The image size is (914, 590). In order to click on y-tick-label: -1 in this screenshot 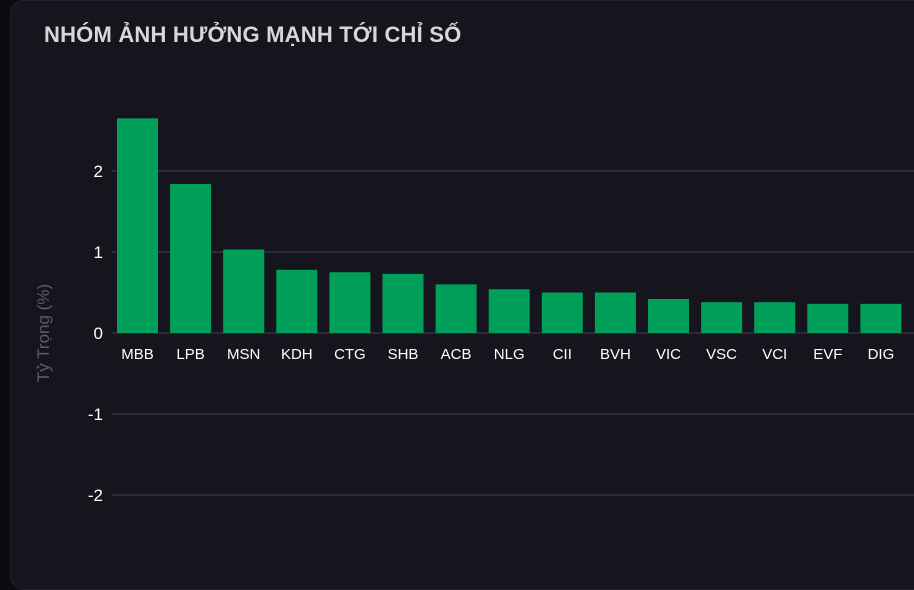, I will do `click(95, 414)`.